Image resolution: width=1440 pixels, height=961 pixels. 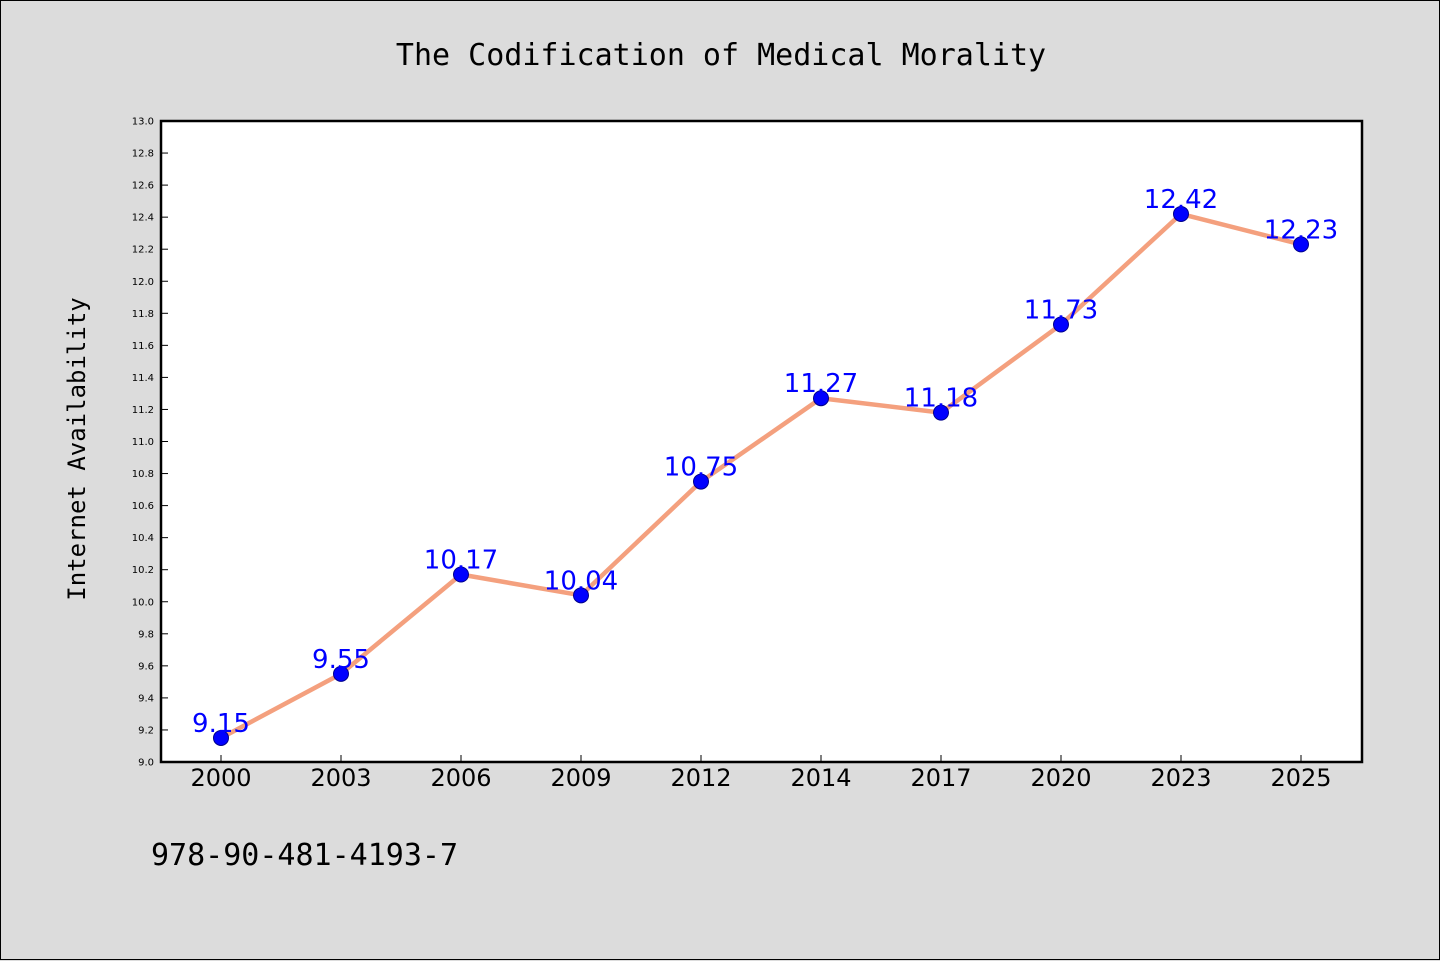 I want to click on y-tick-label: 12.4, so click(x=143, y=218).